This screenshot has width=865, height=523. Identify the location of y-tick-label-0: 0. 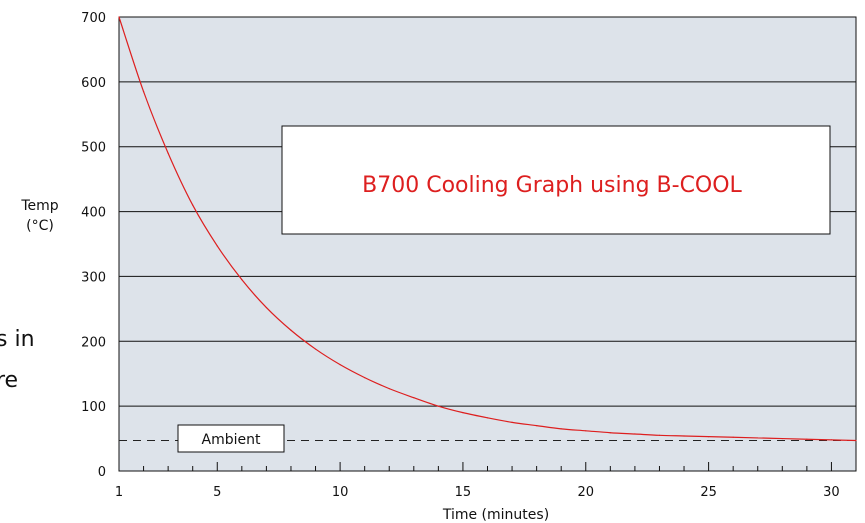
(102, 472).